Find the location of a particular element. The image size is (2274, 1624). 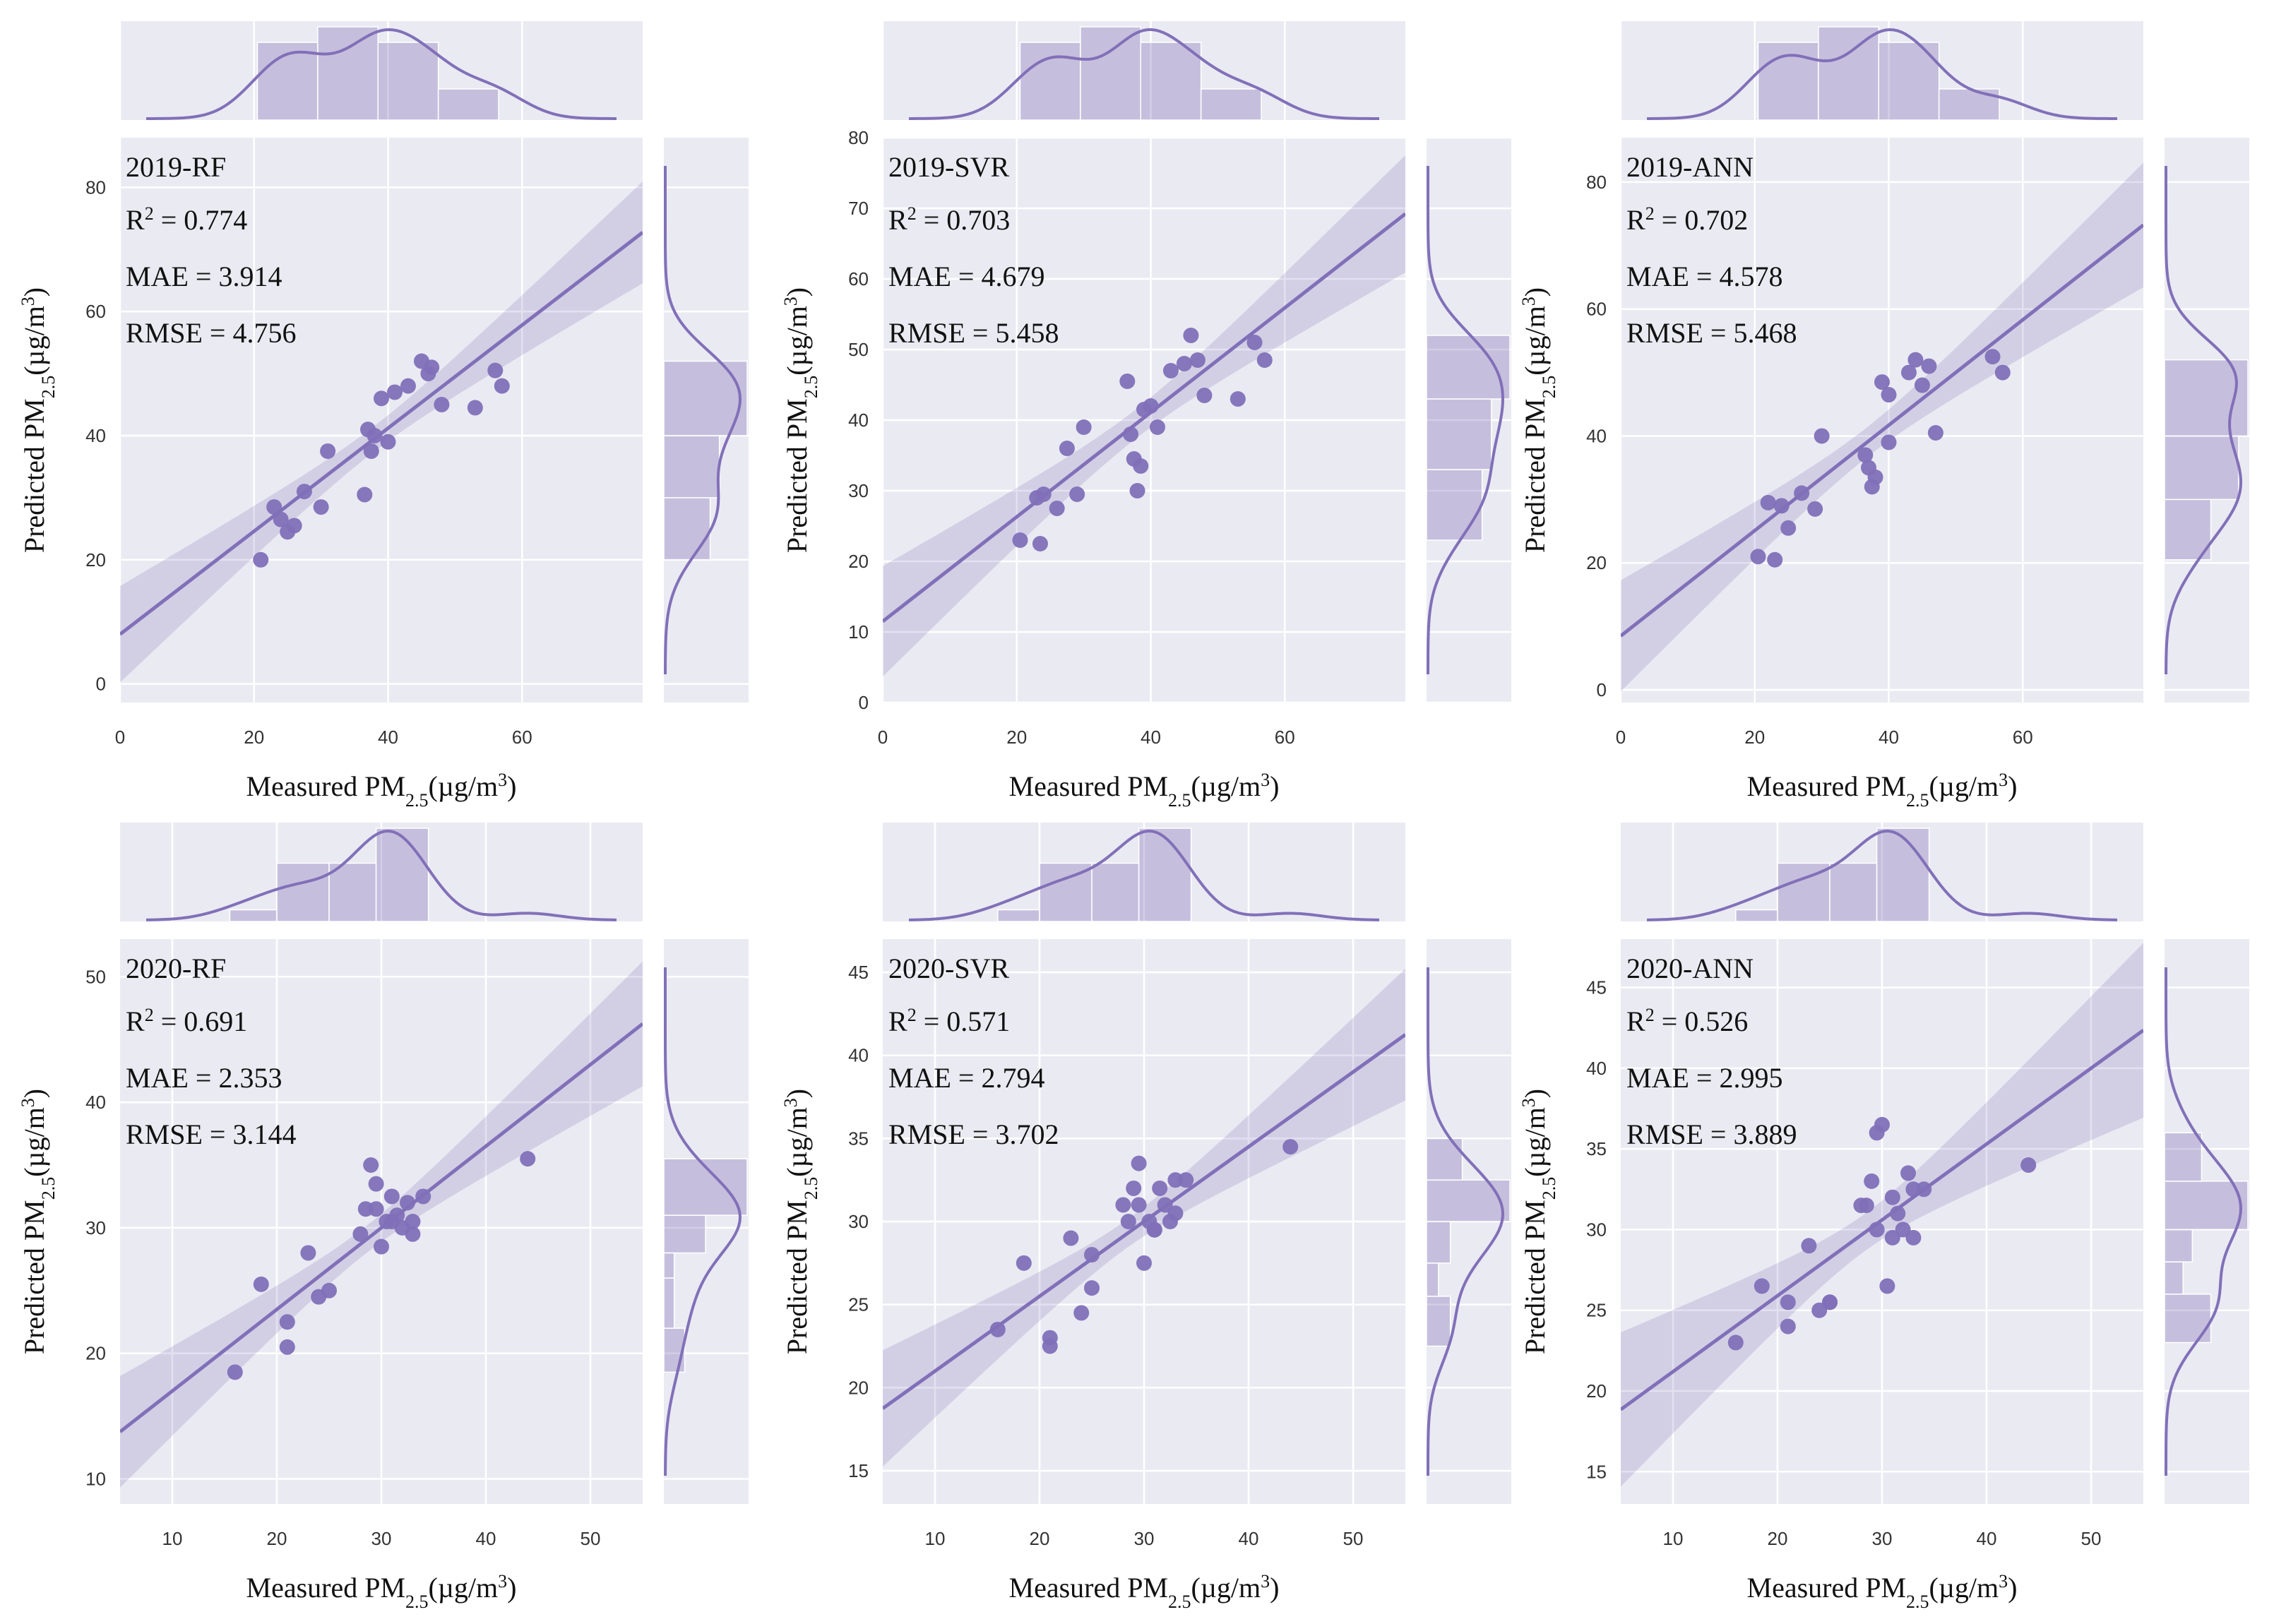

mae-label: MAE = 2.995 is located at coordinates (1704, 1078).